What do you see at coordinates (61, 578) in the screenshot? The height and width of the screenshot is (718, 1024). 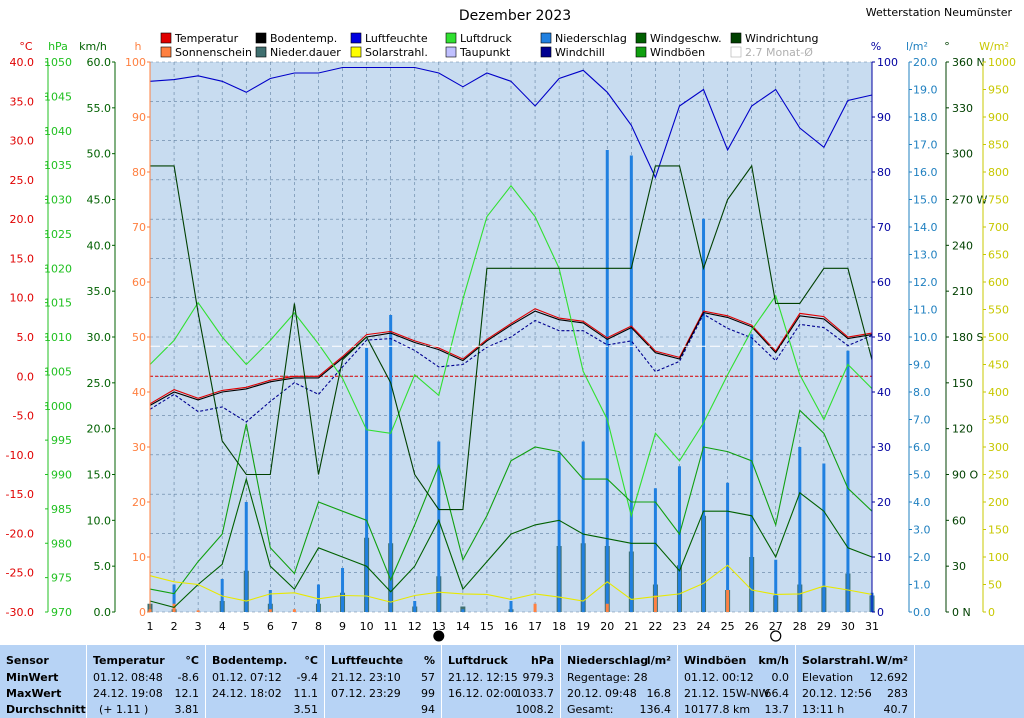 I see `y-tick-label-hpa: 975` at bounding box center [61, 578].